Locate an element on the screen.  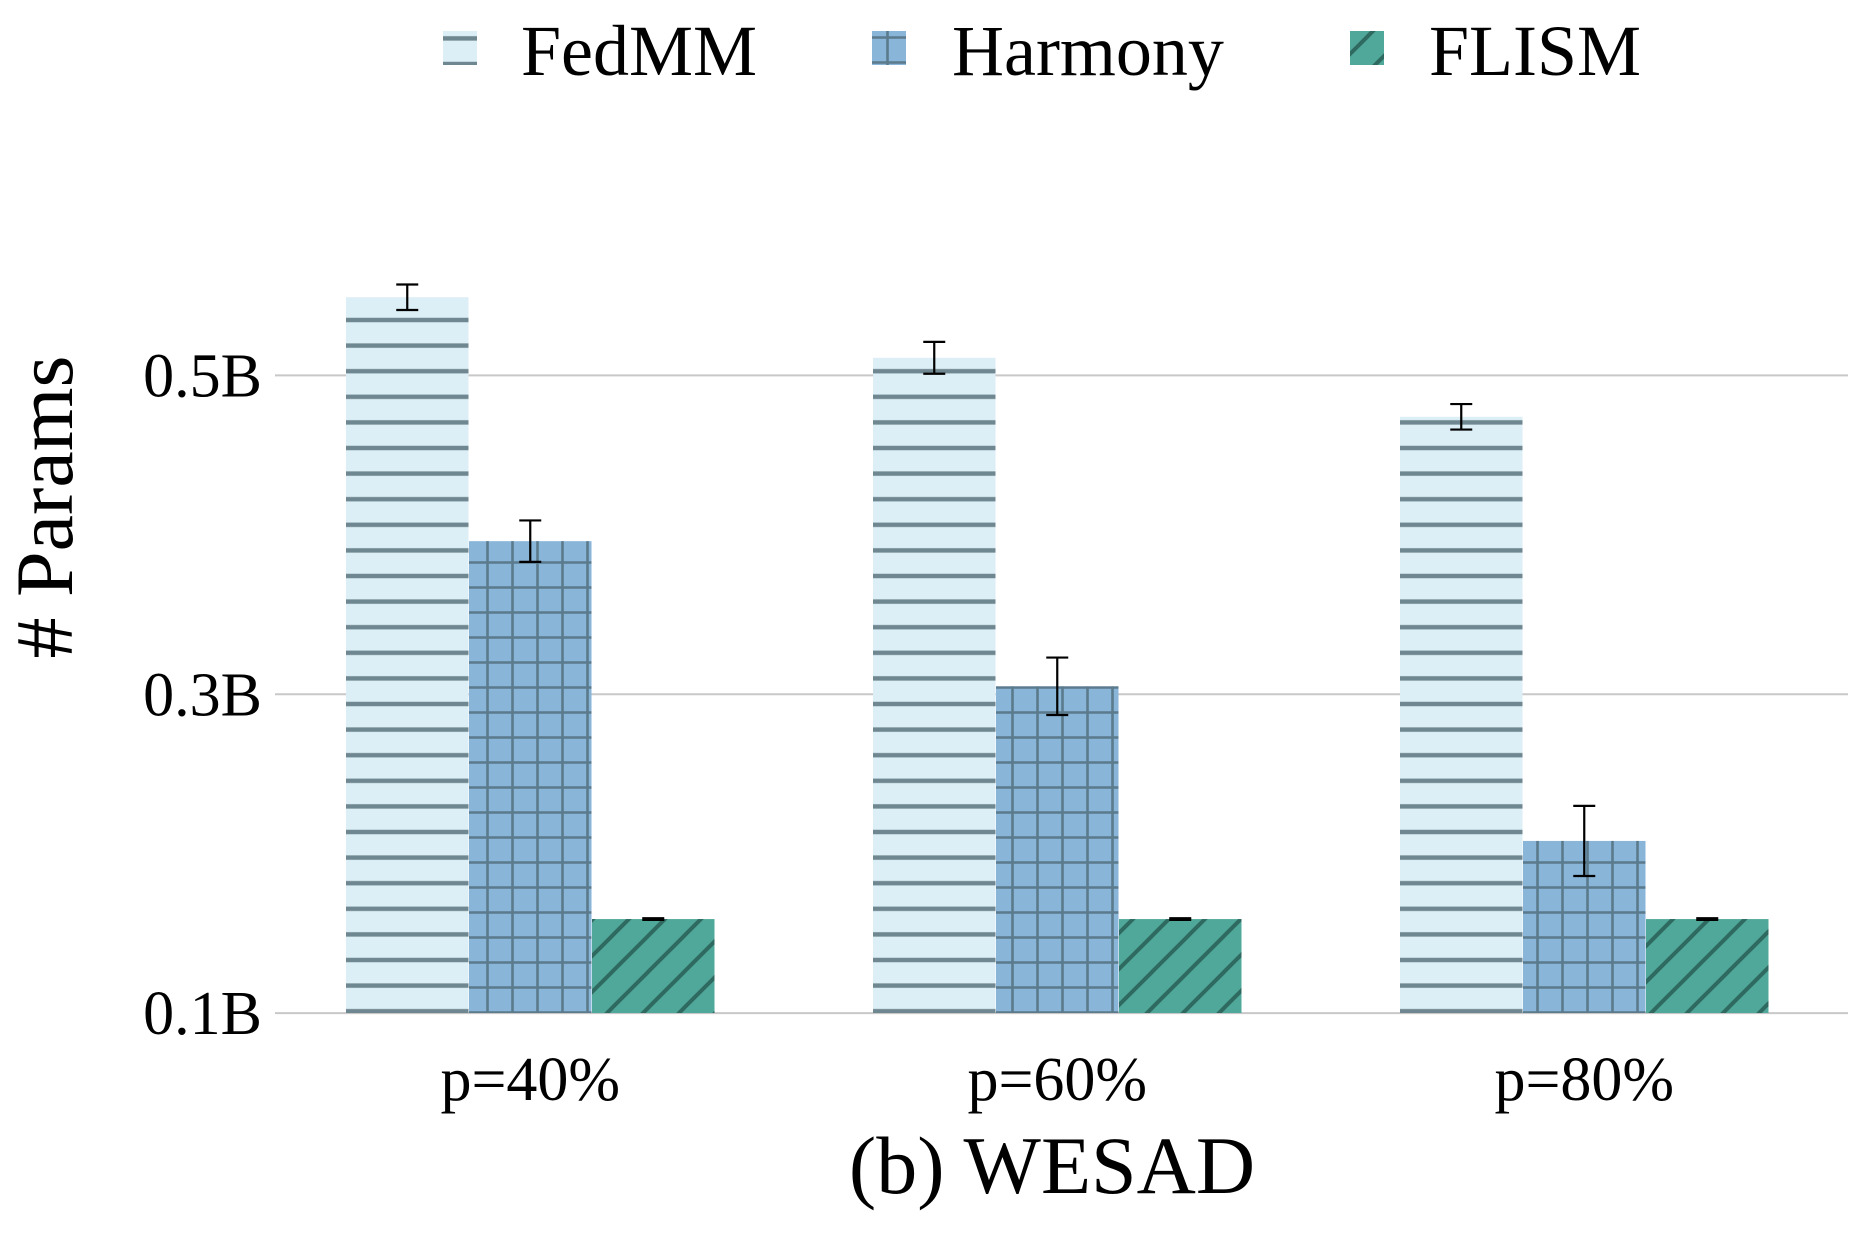
legend-label: FLISM is located at coordinates (1535, 51).